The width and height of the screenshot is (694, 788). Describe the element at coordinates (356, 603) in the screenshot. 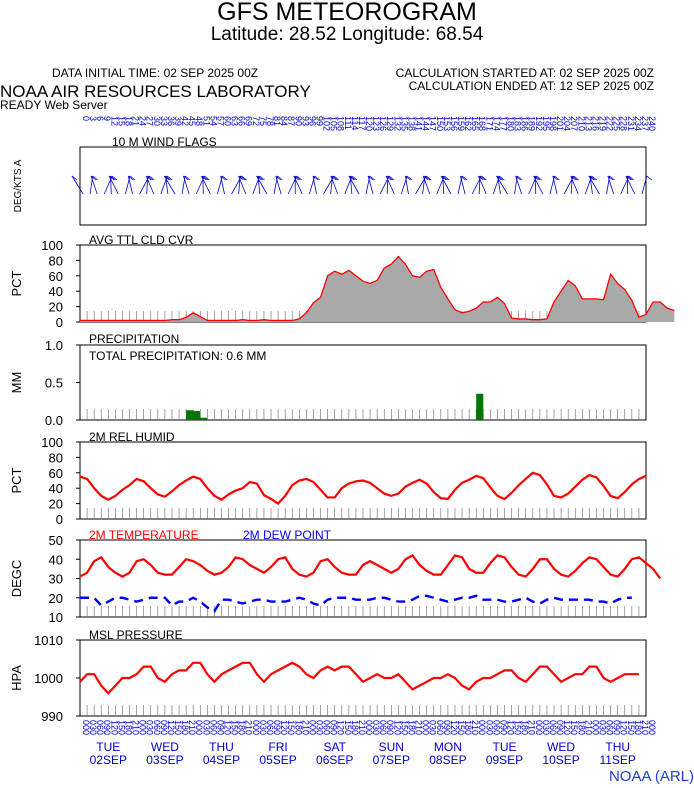

I see `dewpoint-line` at that location.